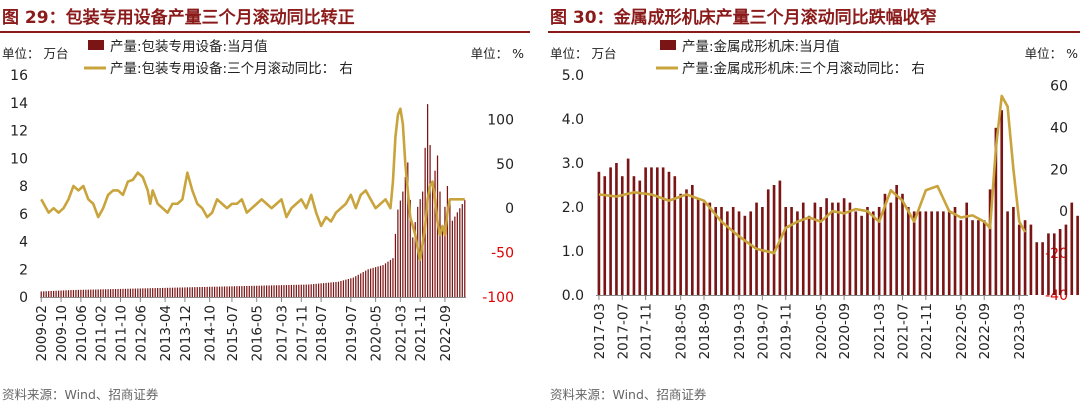  I want to click on x-tick-label: 2020-05, so click(377, 333).